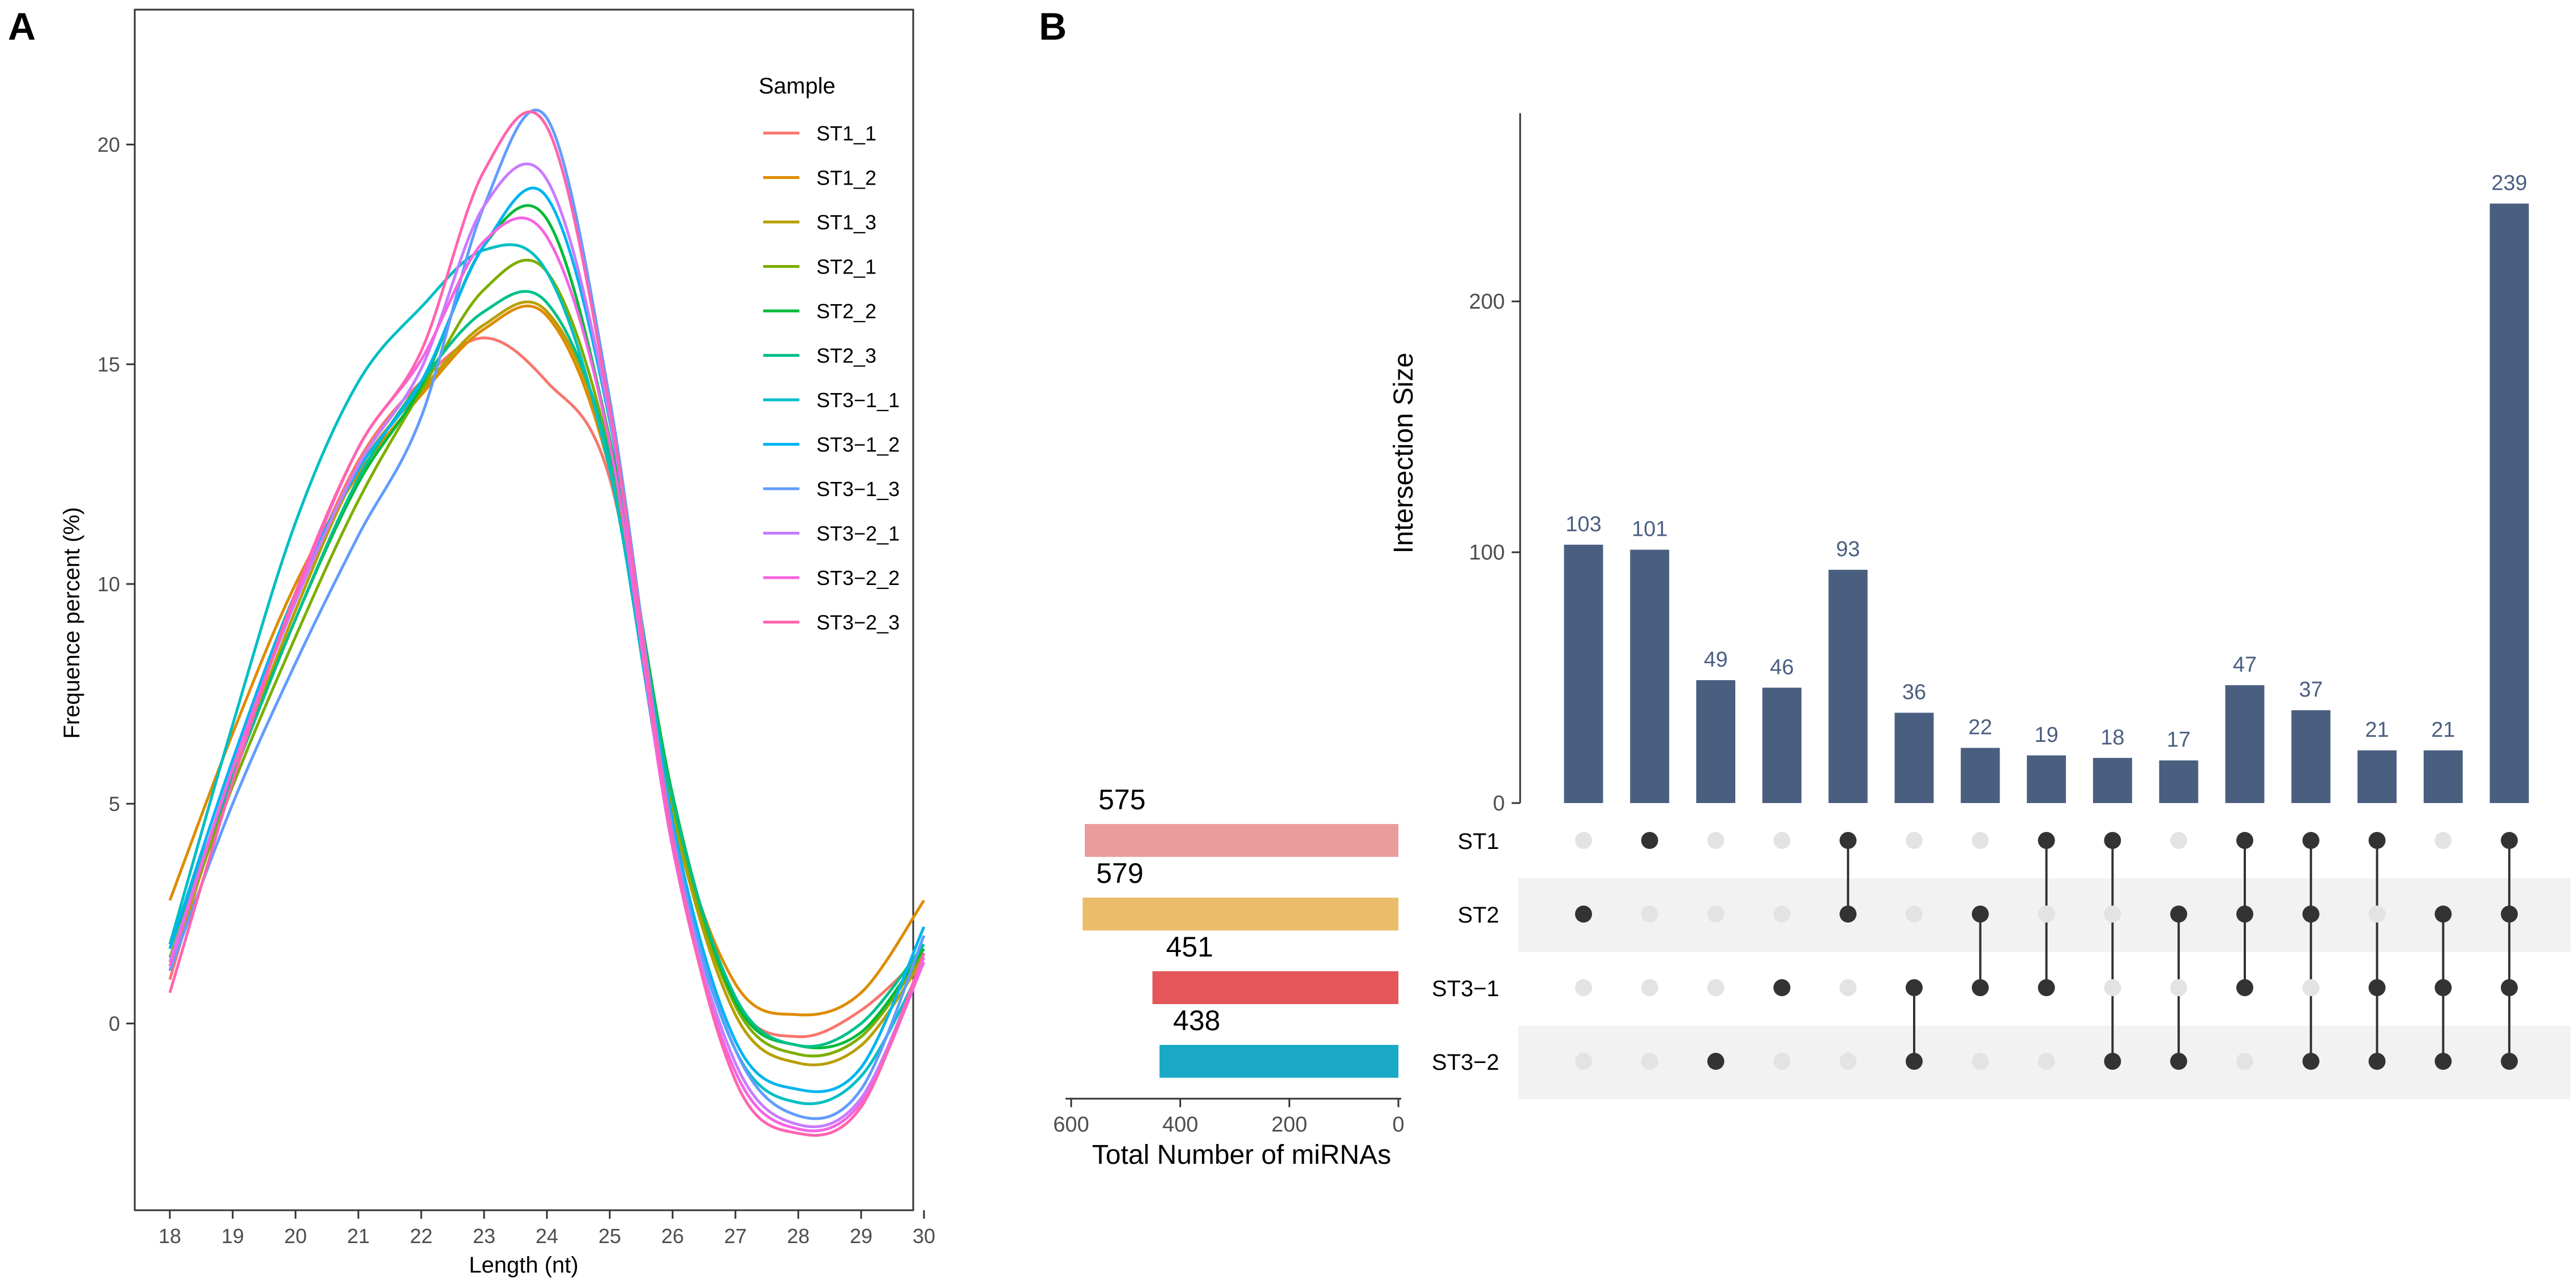  Describe the element at coordinates (523, 1265) in the screenshot. I see `x-axis-label: Length (nt)` at that location.